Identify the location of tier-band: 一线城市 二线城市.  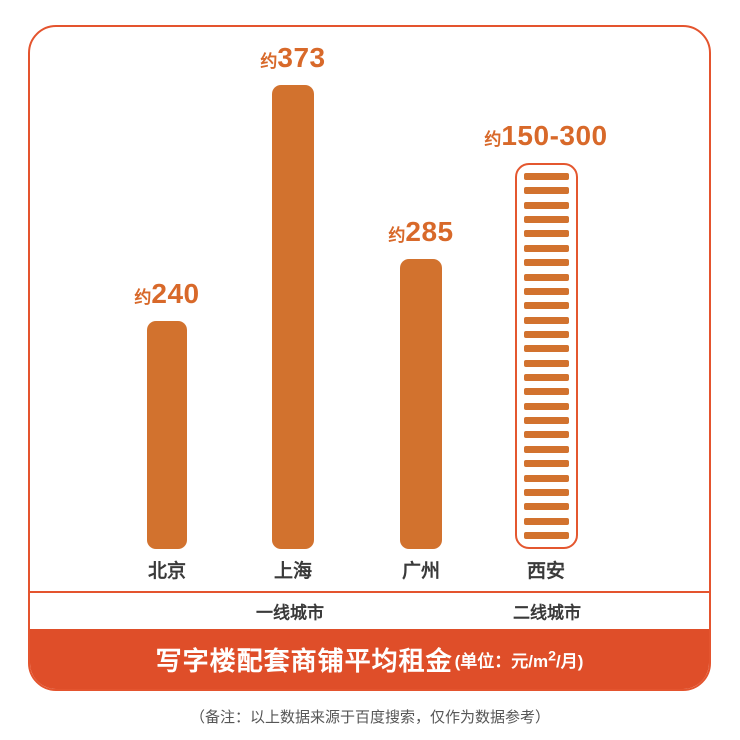
(369, 611).